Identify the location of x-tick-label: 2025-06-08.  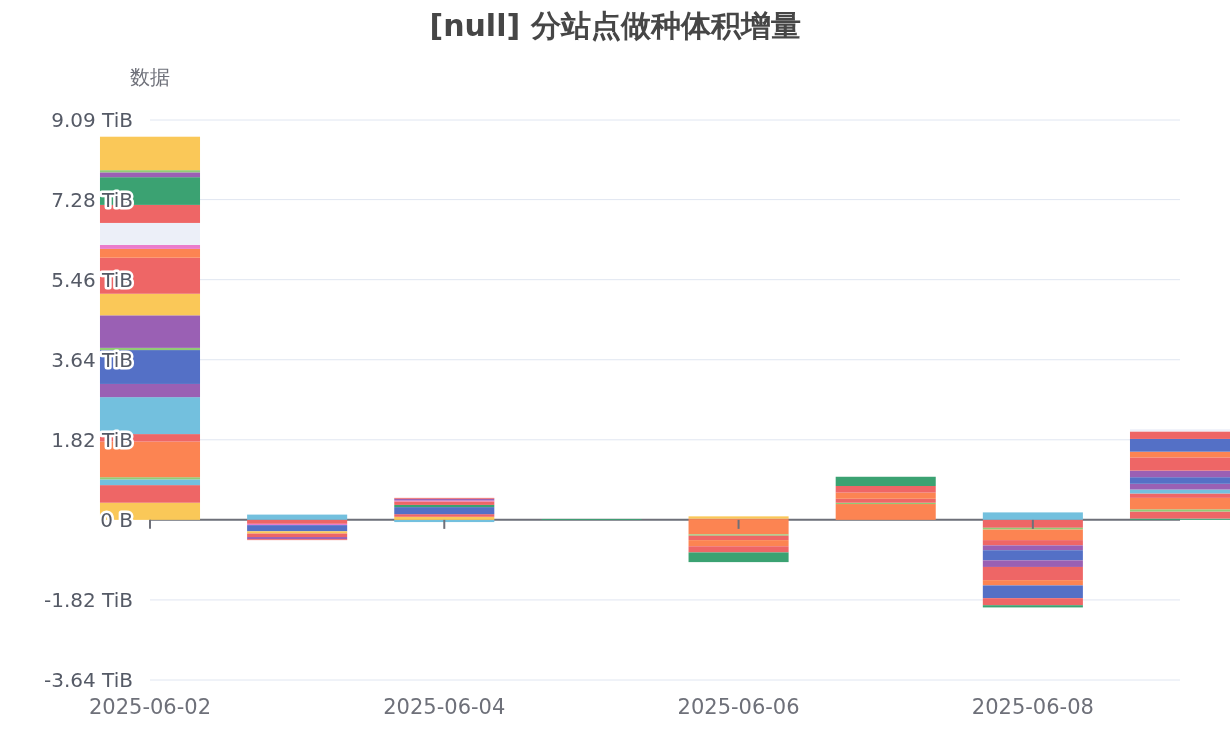
(1032, 707).